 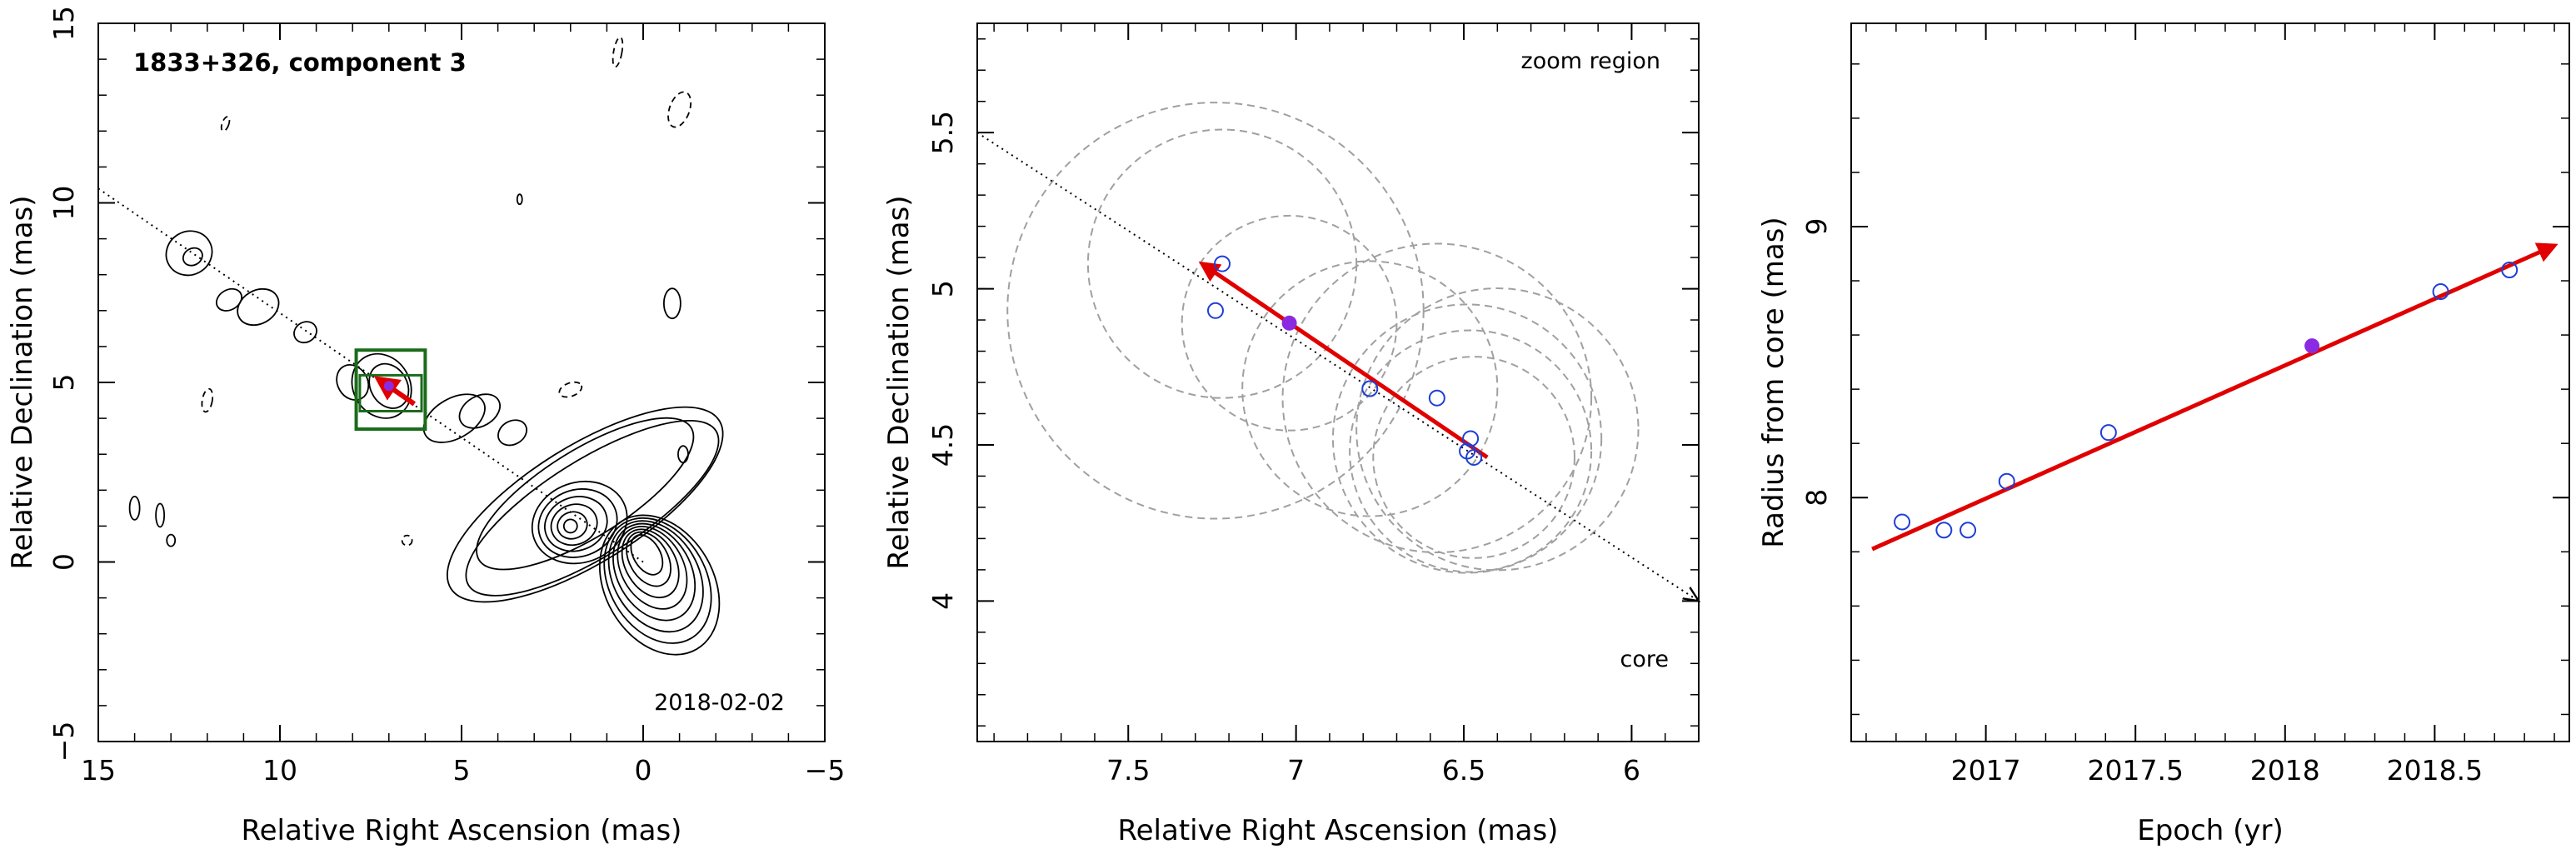 I want to click on y-tick-labels: 89, so click(x=1816, y=361).